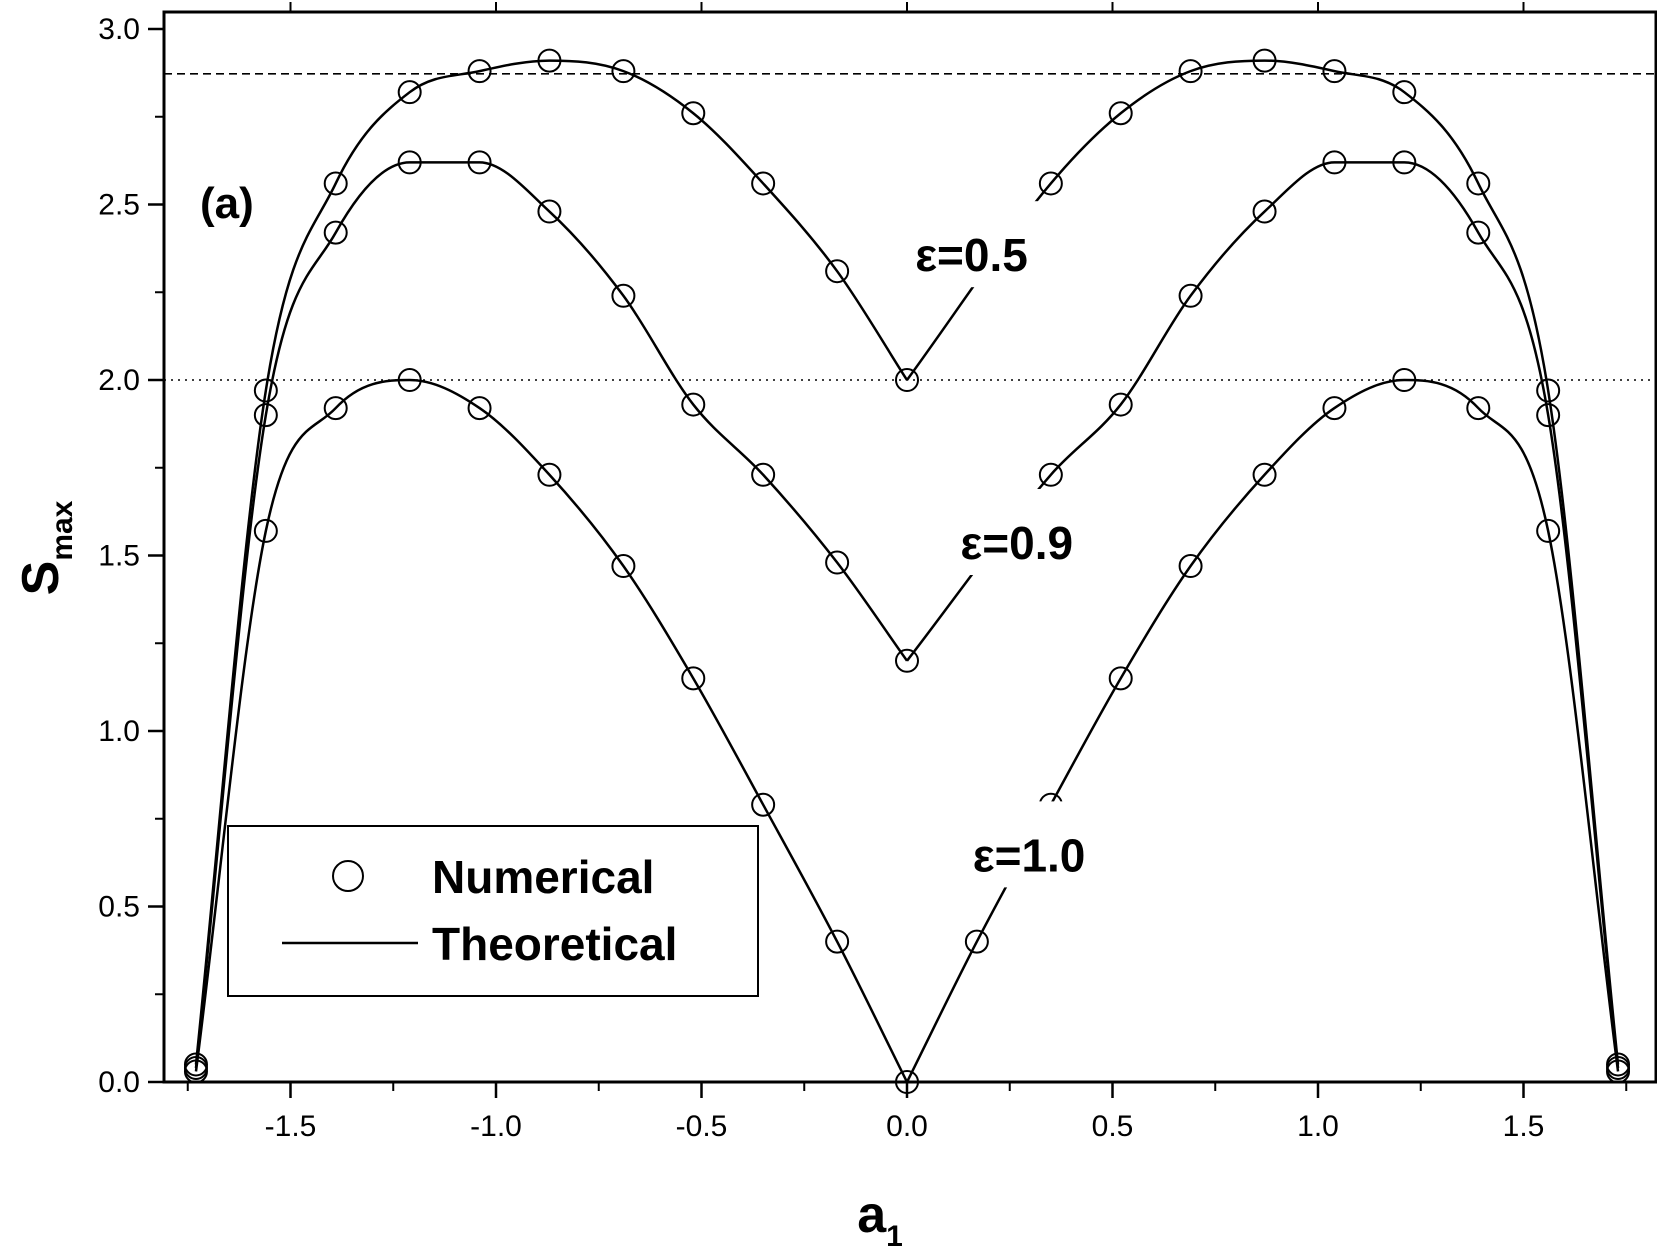  What do you see at coordinates (554, 944) in the screenshot?
I see `legend-theoretical-label: Theoretical` at bounding box center [554, 944].